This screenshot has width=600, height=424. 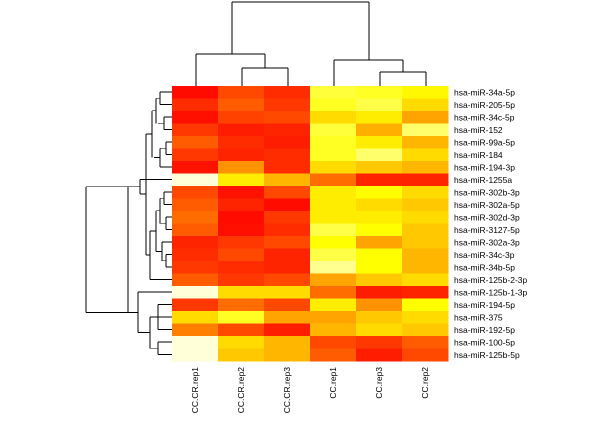 What do you see at coordinates (478, 130) in the screenshot?
I see `row-label: hsa-miR-152` at bounding box center [478, 130].